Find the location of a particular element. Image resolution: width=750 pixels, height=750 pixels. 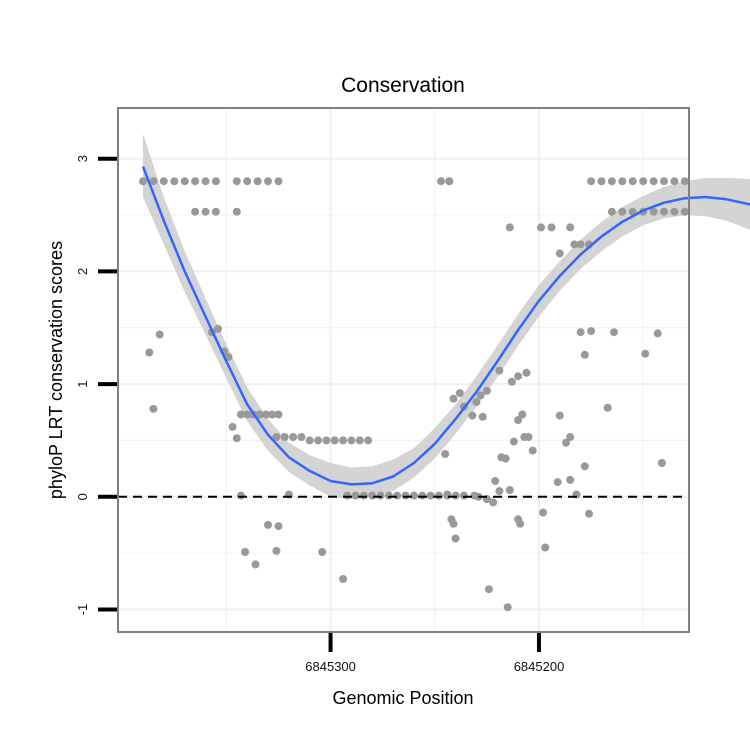

y-axis: -1 0 1 2 3 is located at coordinates (96, 385).